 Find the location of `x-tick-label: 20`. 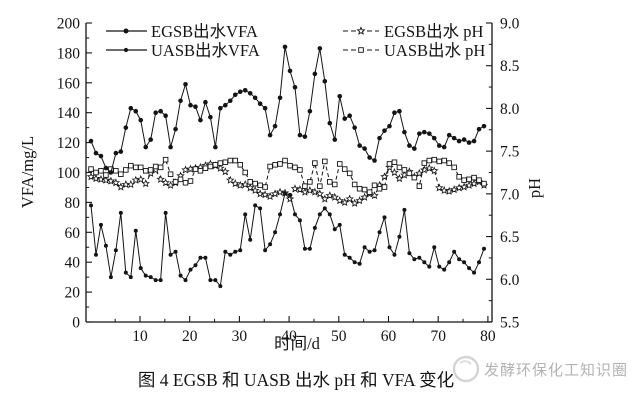

x-tick-label: 20 is located at coordinates (190, 336).